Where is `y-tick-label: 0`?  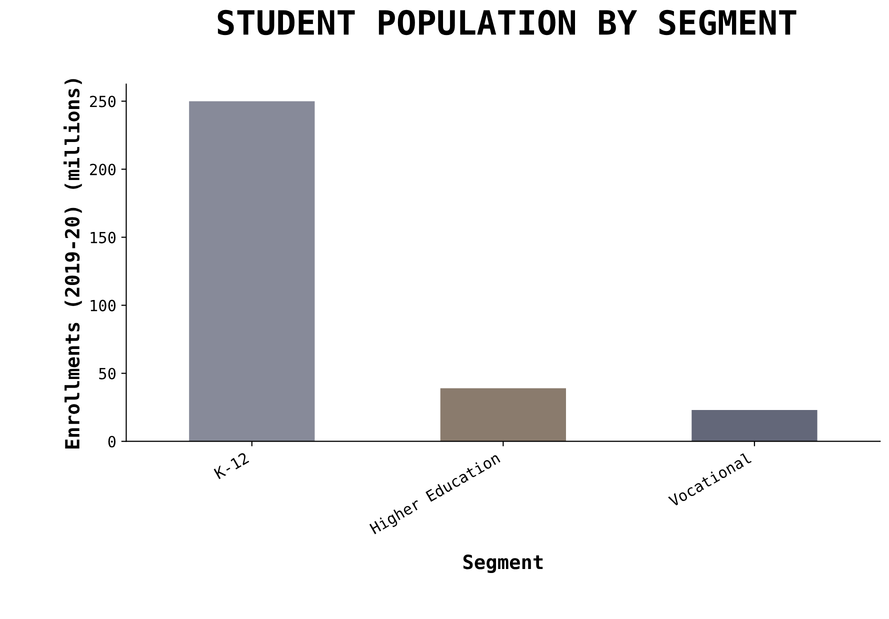 y-tick-label: 0 is located at coordinates (112, 442).